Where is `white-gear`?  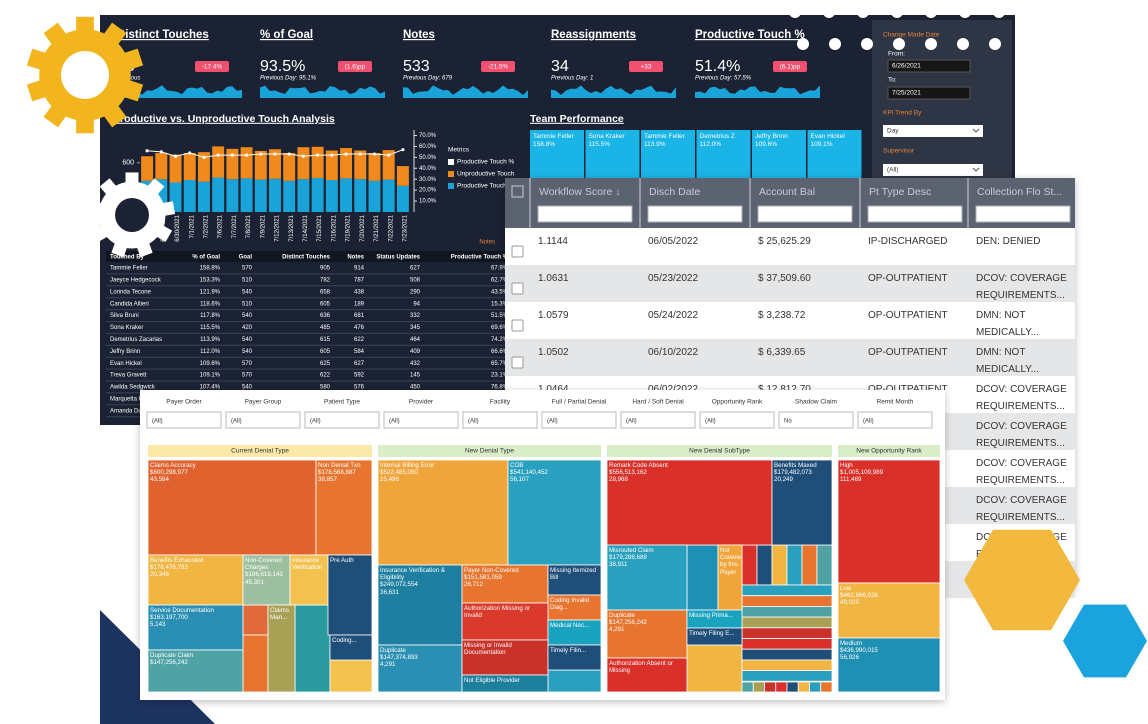 white-gear is located at coordinates (132, 215).